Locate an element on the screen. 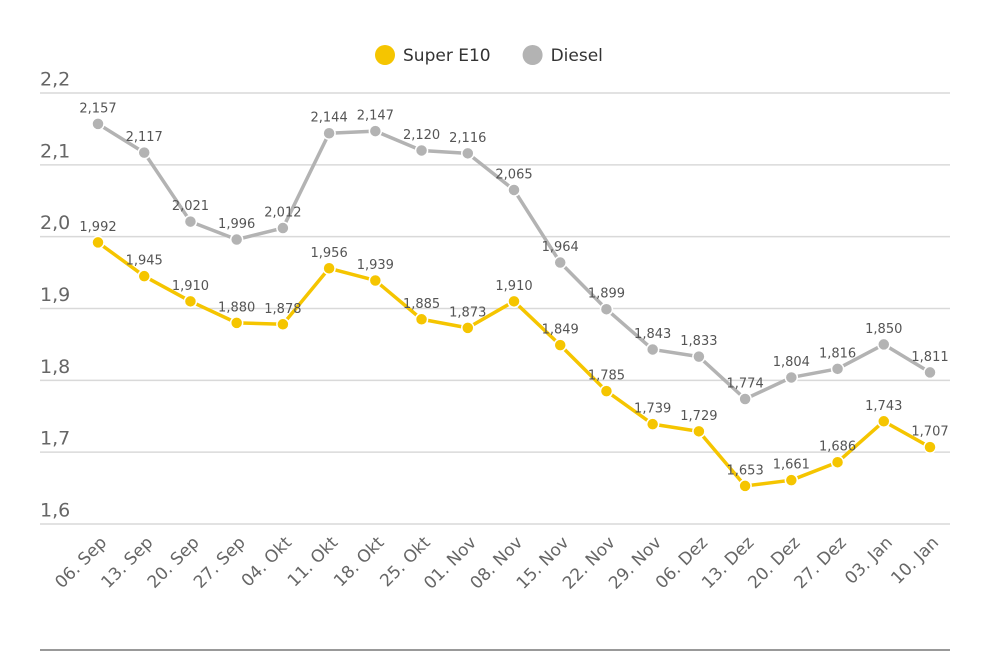  data-label: 1,992 is located at coordinates (97, 227).